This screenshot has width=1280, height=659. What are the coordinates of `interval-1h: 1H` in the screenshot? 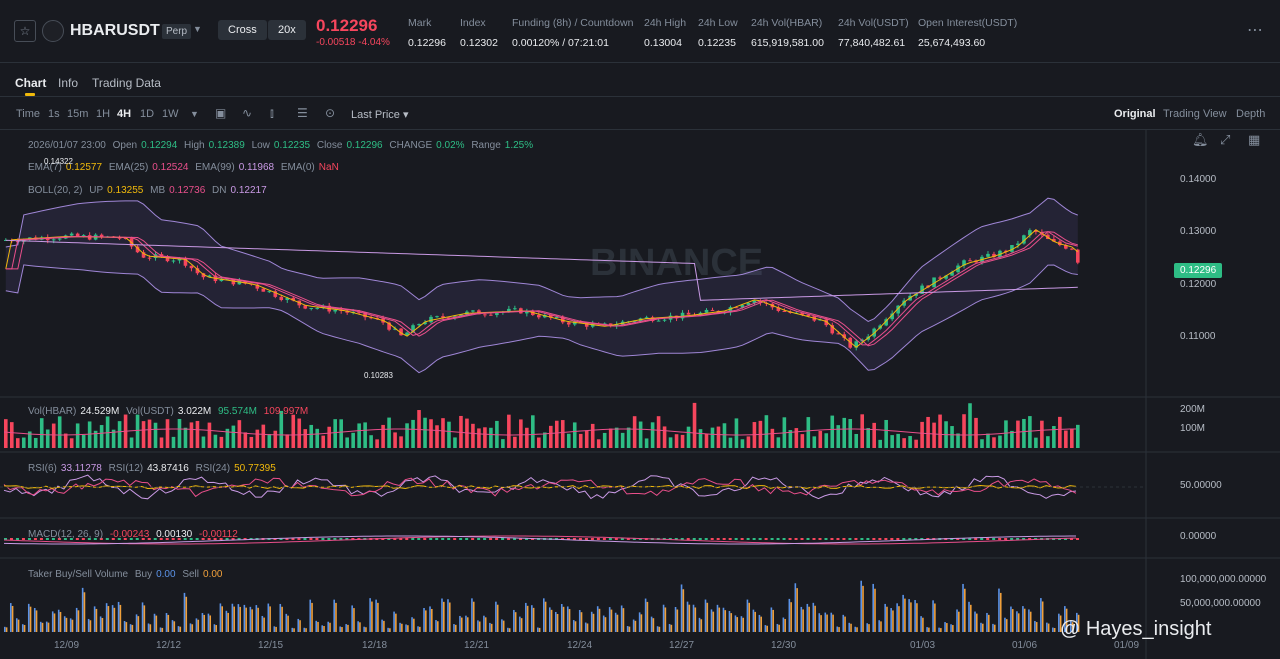 It's located at (103, 114).